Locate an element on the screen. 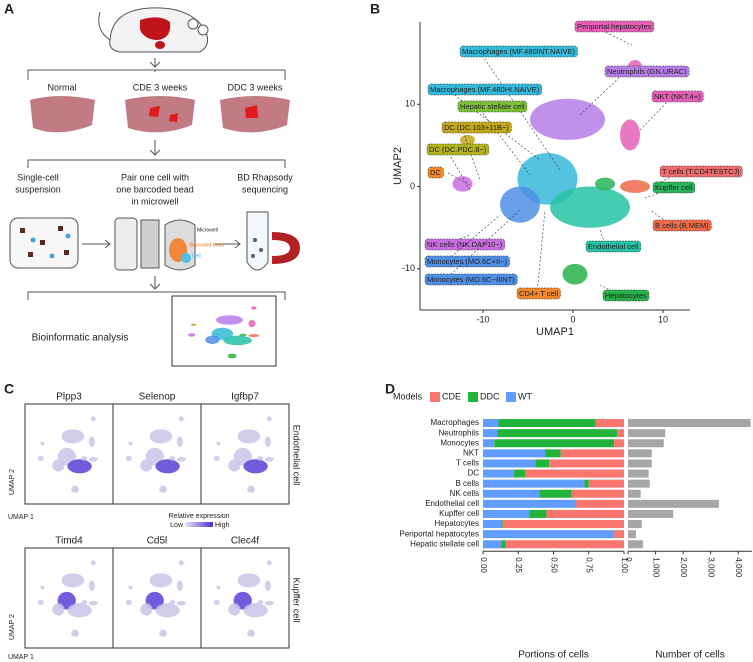 This screenshot has width=753, height=662. x-tick-label: 2,000 is located at coordinates (683, 567).